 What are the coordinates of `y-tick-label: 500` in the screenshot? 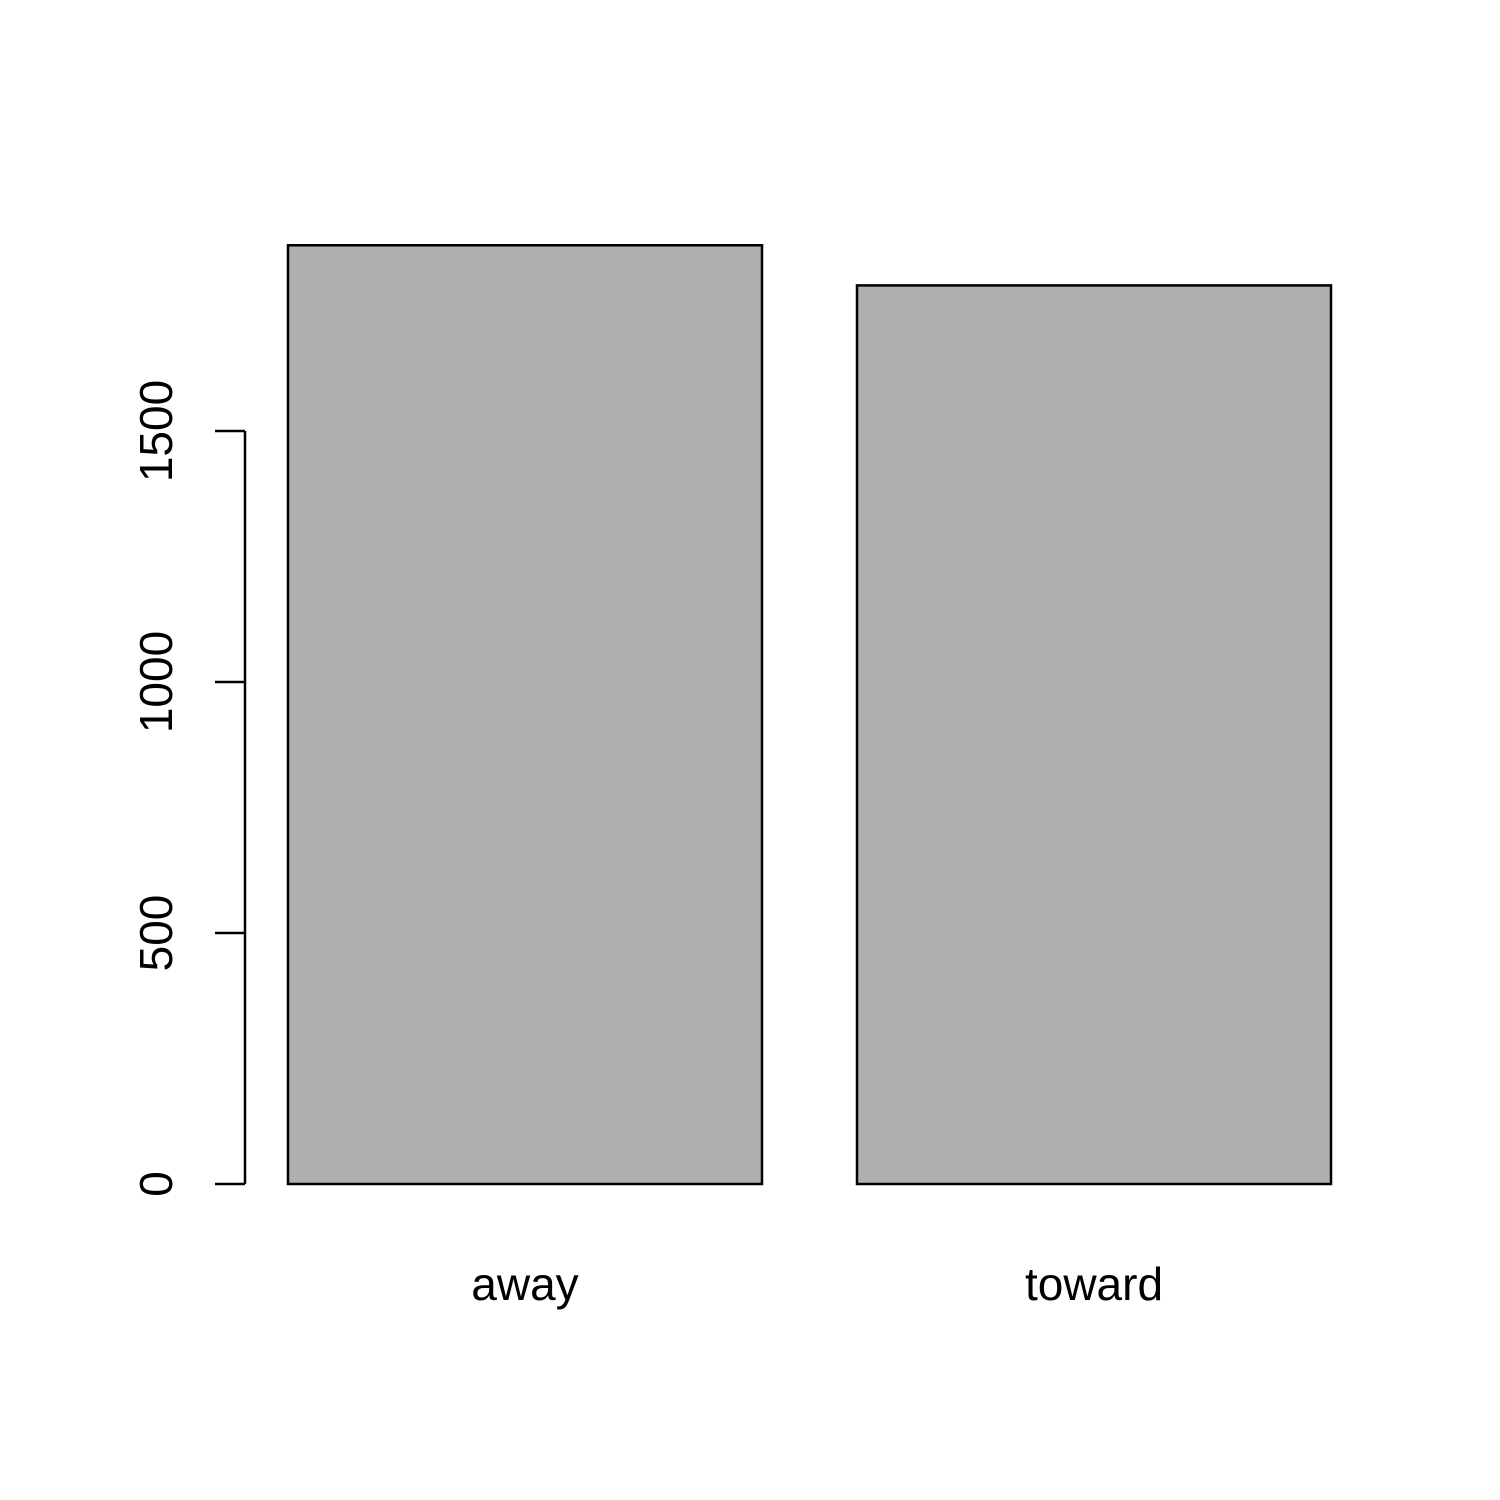 It's located at (156, 933).